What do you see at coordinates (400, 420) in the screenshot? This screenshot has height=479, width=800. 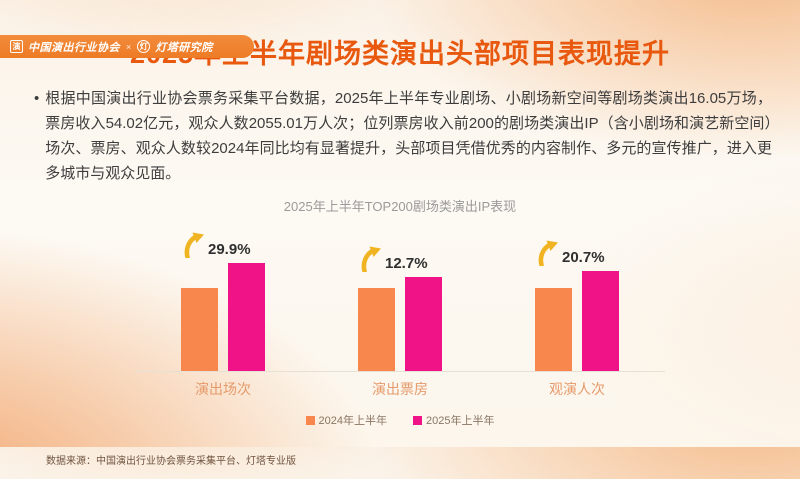 I see `chart-legend: 2024年上半年 2025年上半年` at bounding box center [400, 420].